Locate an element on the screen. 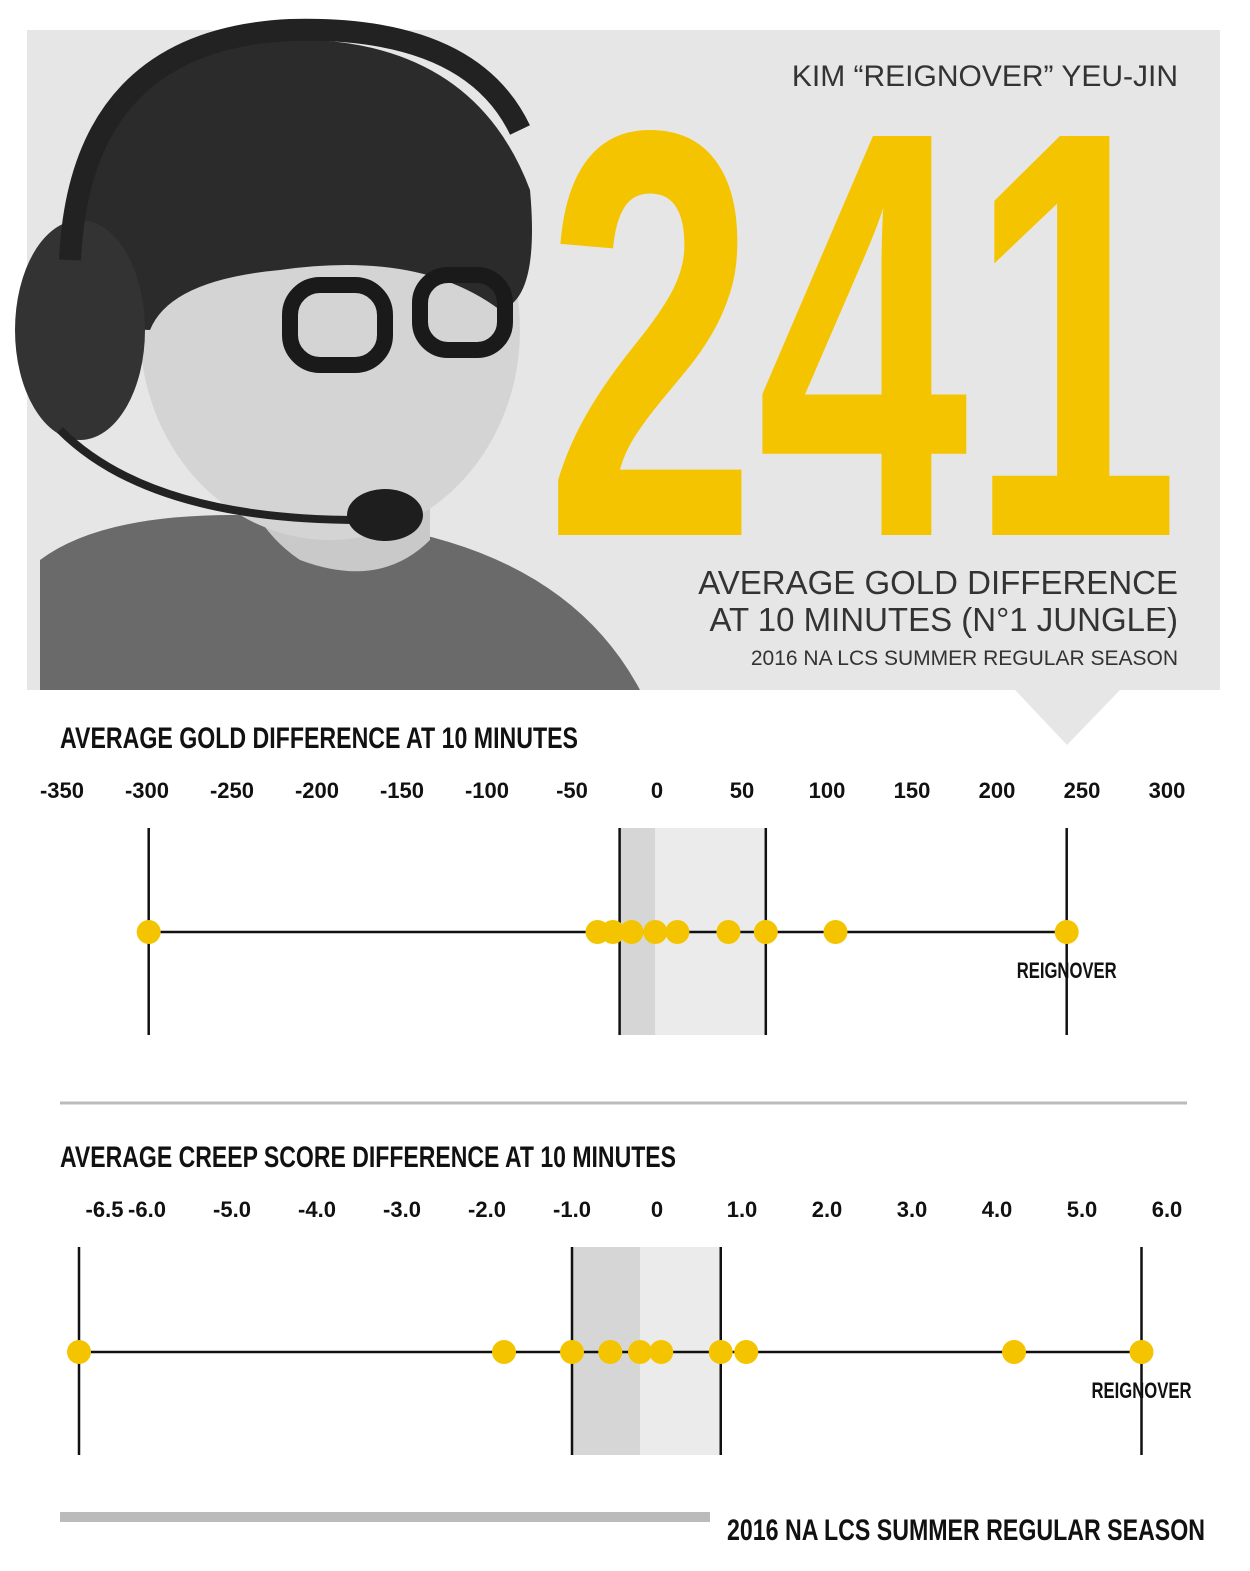  x-tick-label: -2.0 is located at coordinates (487, 1209).